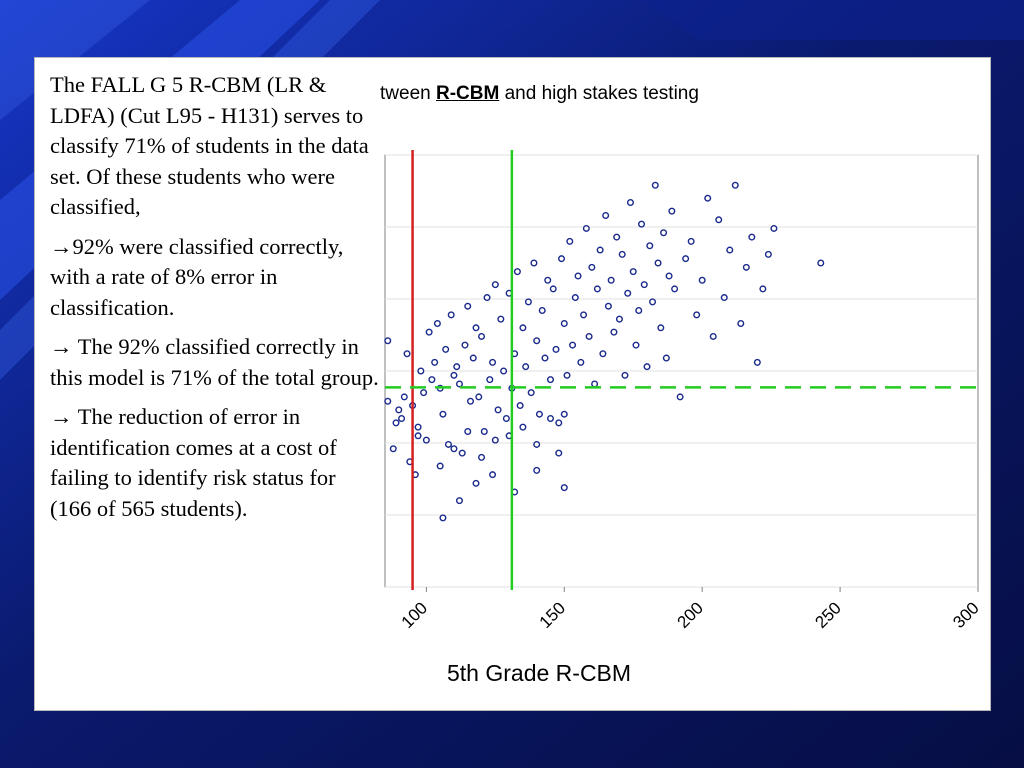 The image size is (1024, 768). I want to click on chart-title-suffix: and high stakes testing, so click(599, 93).